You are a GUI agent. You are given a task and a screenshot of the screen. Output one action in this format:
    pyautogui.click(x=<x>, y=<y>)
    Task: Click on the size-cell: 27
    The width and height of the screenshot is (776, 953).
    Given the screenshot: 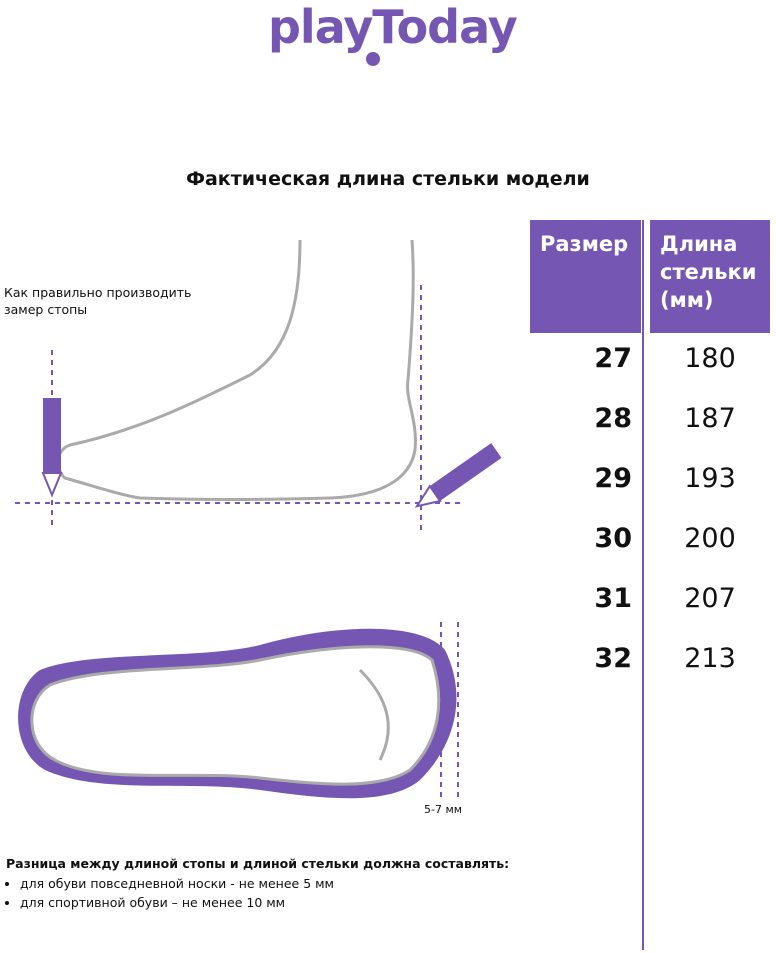 What is the action you would take?
    pyautogui.click(x=613, y=358)
    